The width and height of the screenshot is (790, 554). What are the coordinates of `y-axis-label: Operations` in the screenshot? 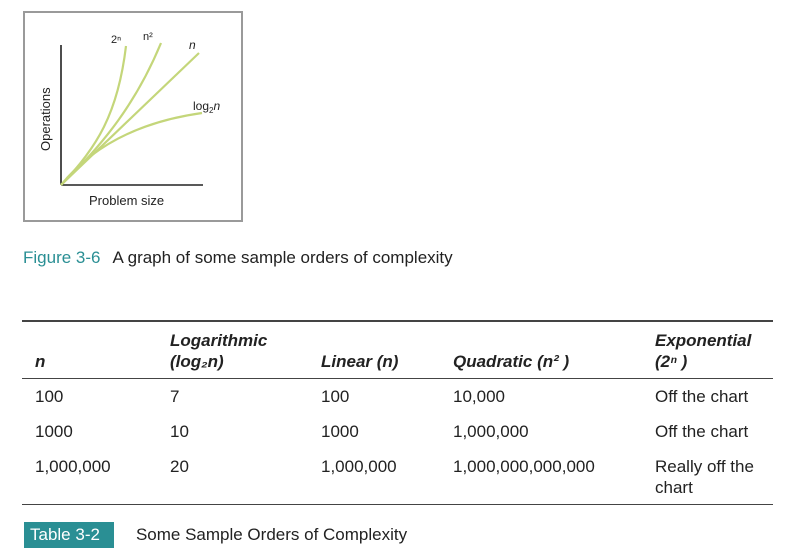 It's located at (45, 119).